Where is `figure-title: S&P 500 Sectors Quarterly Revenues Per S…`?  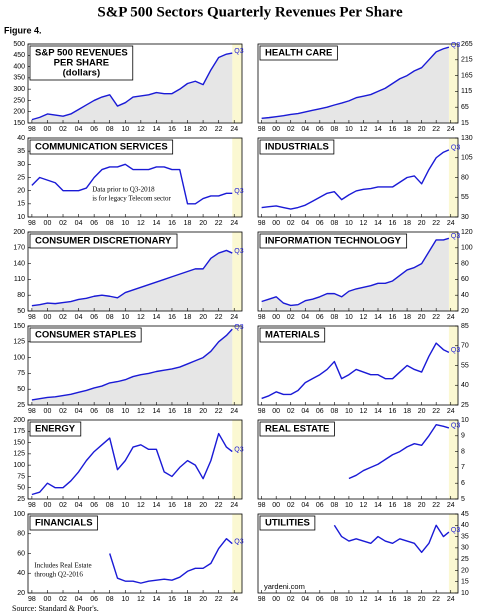
figure-title: S&P 500 Sectors Quarterly Revenues Per S… is located at coordinates (250, 12).